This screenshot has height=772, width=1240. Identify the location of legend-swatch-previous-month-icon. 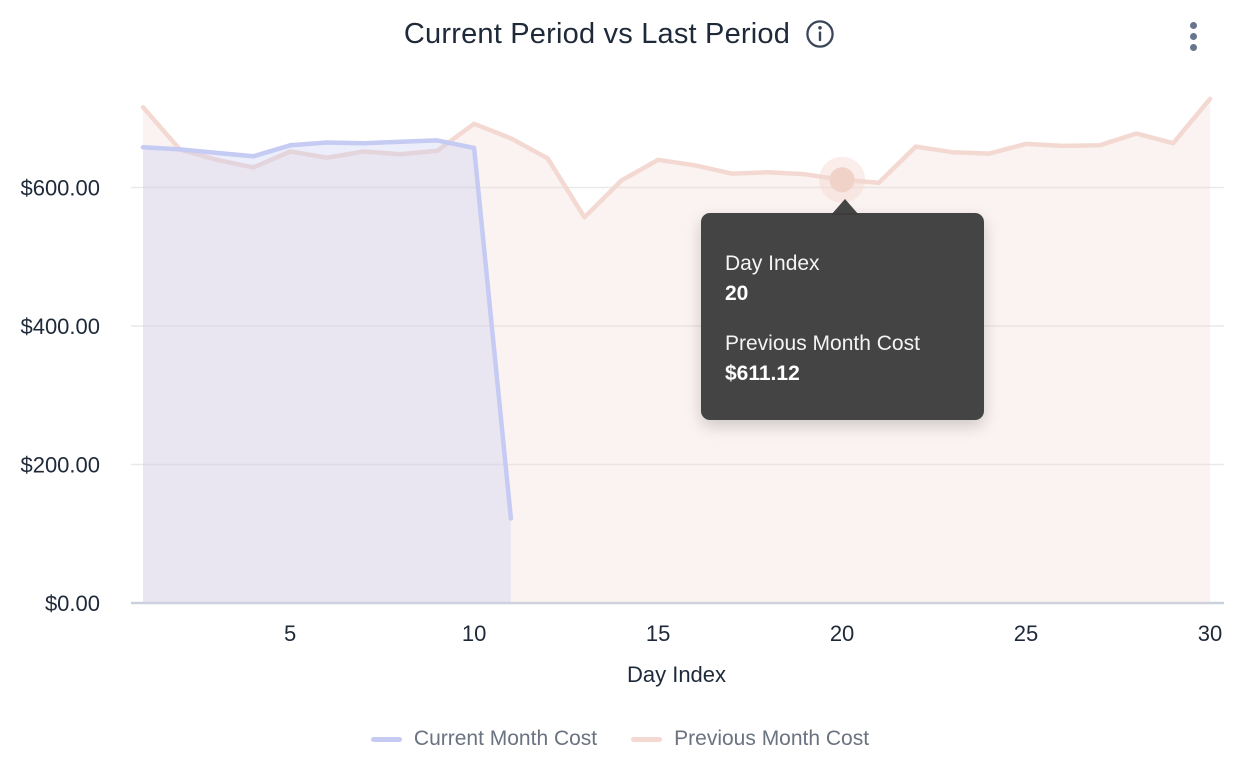
(647, 739).